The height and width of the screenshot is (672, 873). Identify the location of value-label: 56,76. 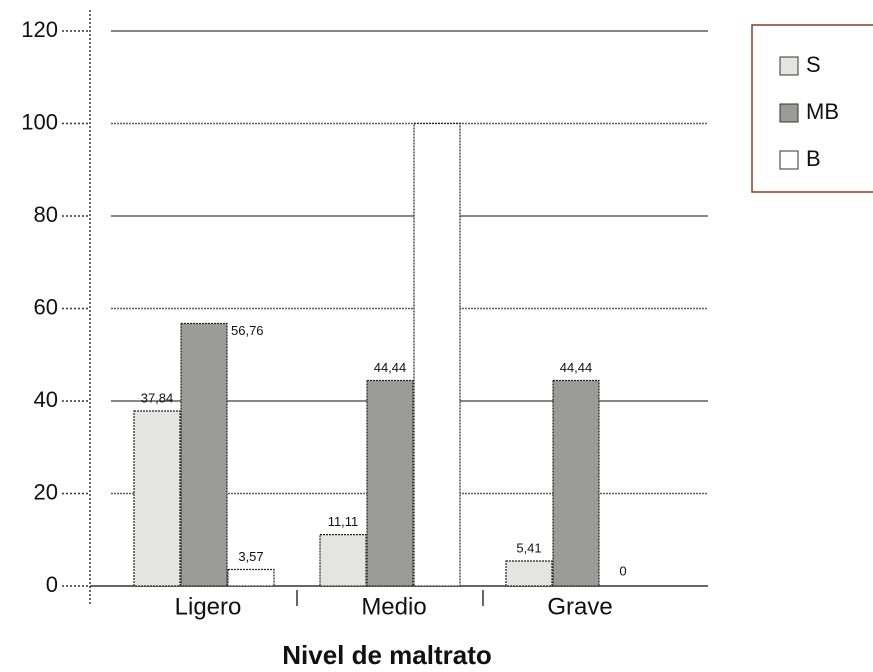
(247, 330).